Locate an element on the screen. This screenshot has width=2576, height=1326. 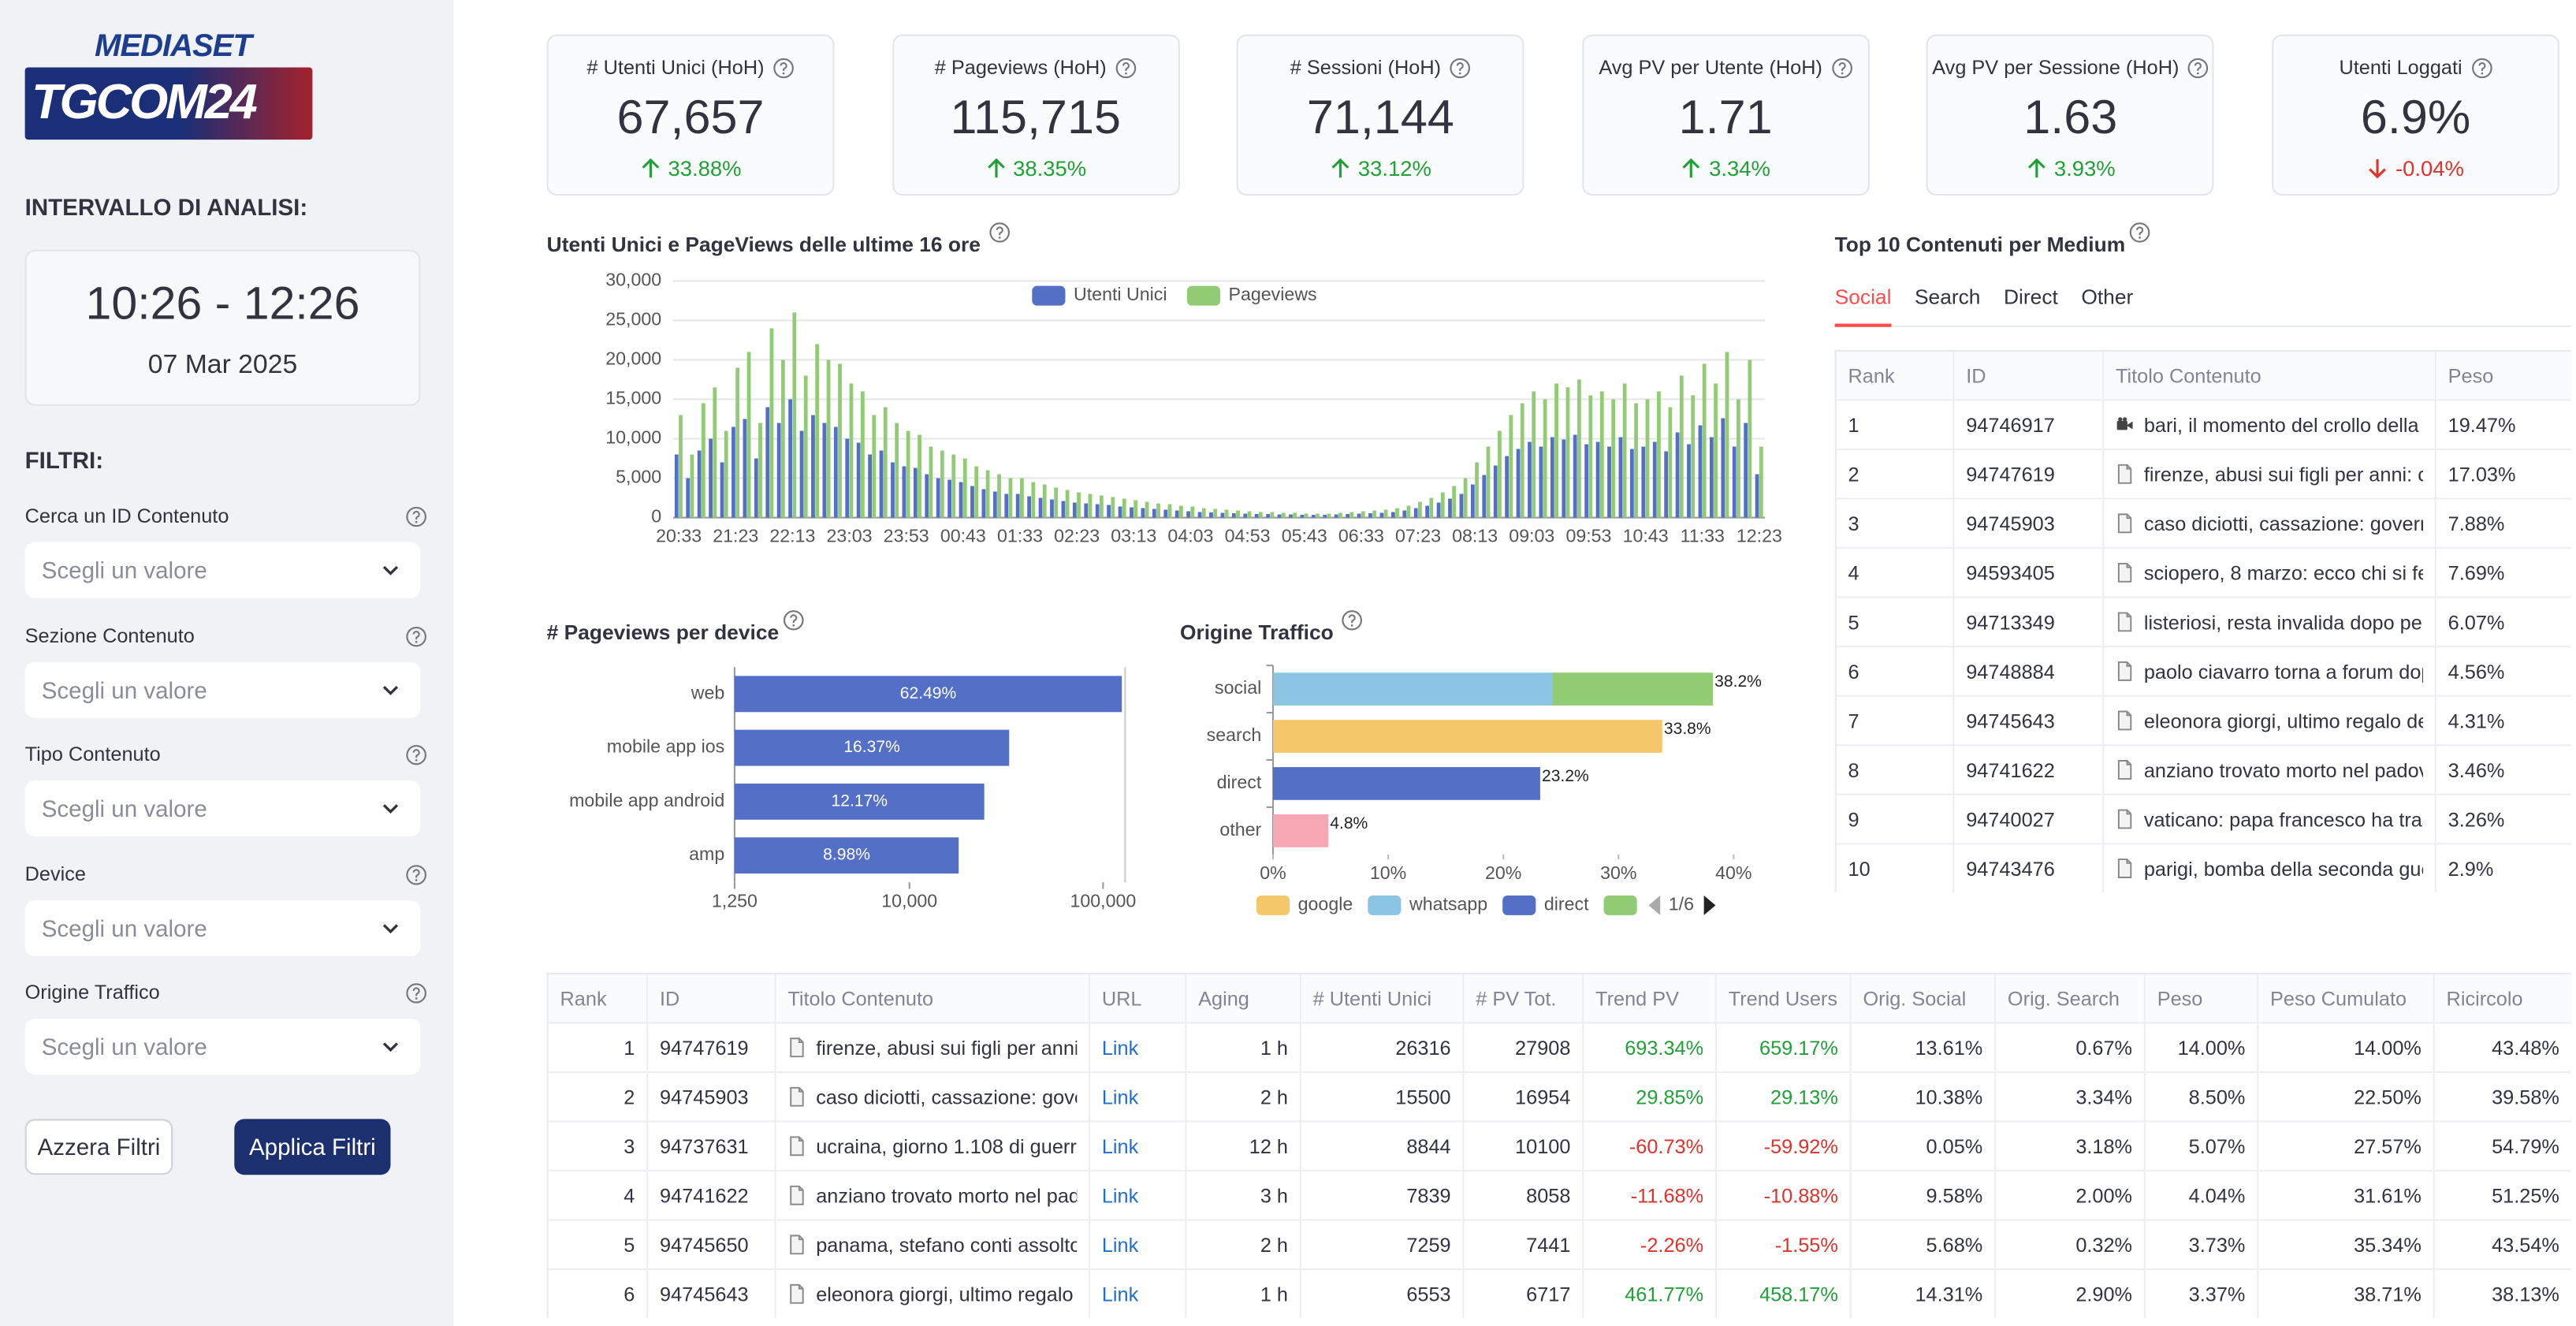
reset-button: Azzera Filtri is located at coordinates (98, 1147).